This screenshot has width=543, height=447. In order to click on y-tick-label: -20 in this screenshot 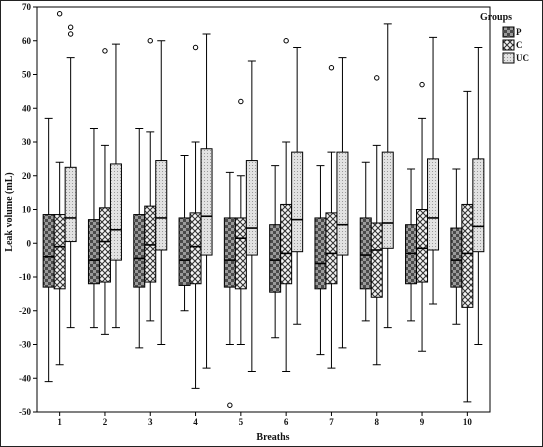, I will do `click(25, 311)`.